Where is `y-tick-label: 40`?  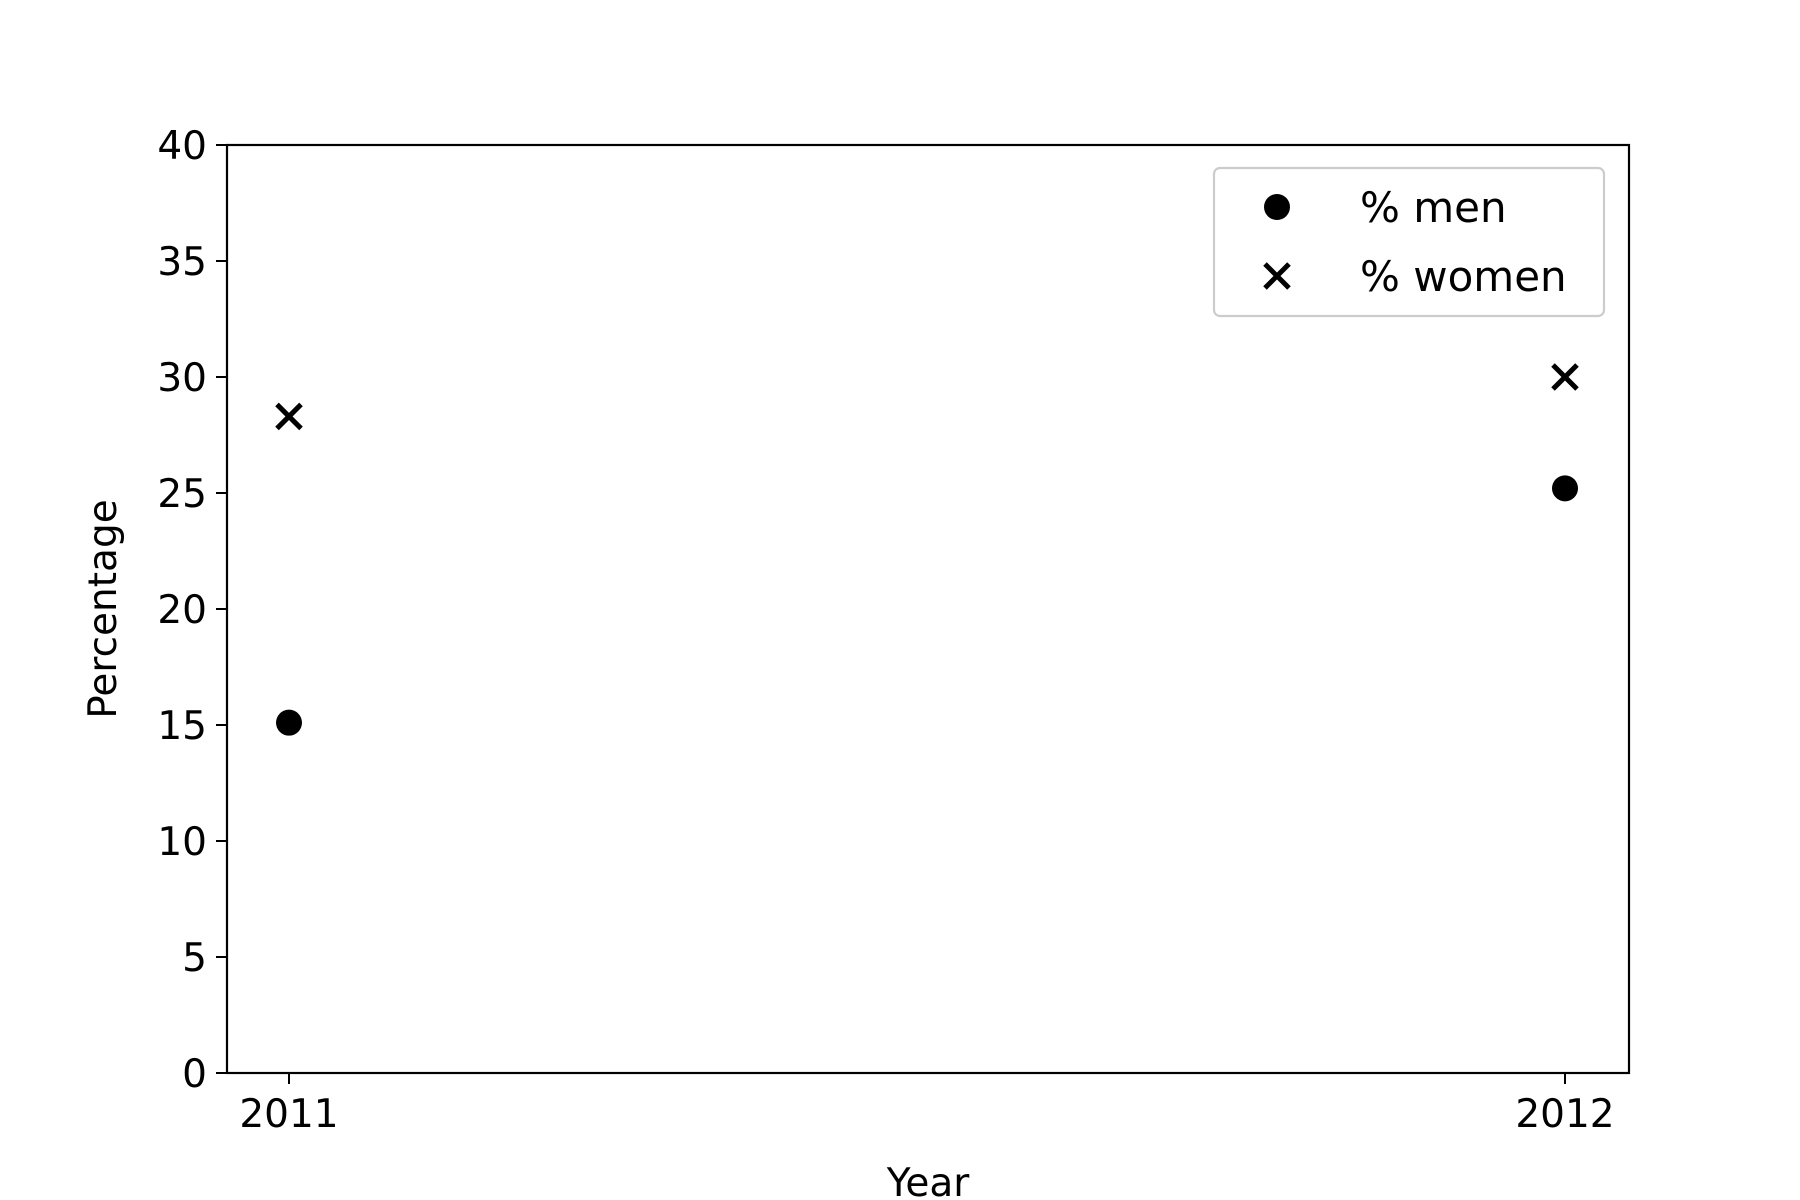
y-tick-label: 40 is located at coordinates (182, 146).